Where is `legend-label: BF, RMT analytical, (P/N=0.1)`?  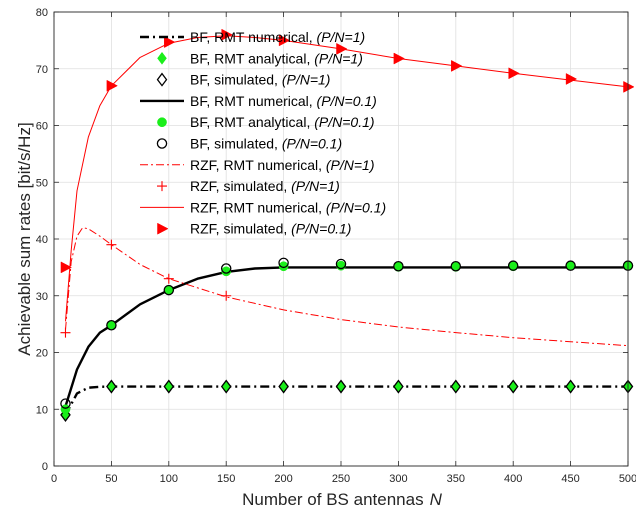
legend-label: BF, RMT analytical, (P/N=0.1) is located at coordinates (282, 122).